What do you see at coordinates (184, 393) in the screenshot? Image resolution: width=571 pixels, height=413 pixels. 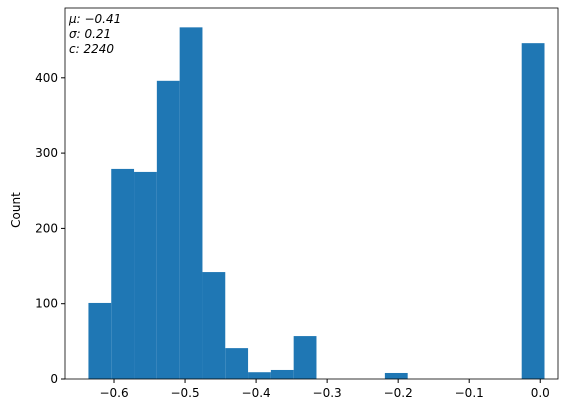 I see `x-tick-label: −0.5` at bounding box center [184, 393].